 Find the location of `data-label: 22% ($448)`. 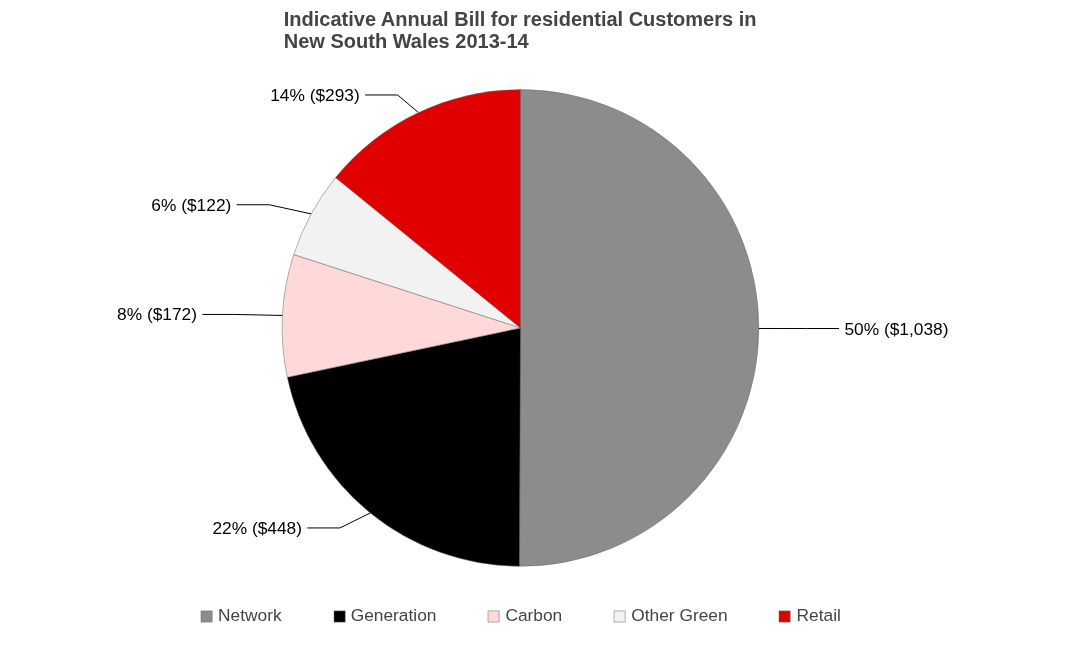

data-label: 22% ($448) is located at coordinates (257, 527).